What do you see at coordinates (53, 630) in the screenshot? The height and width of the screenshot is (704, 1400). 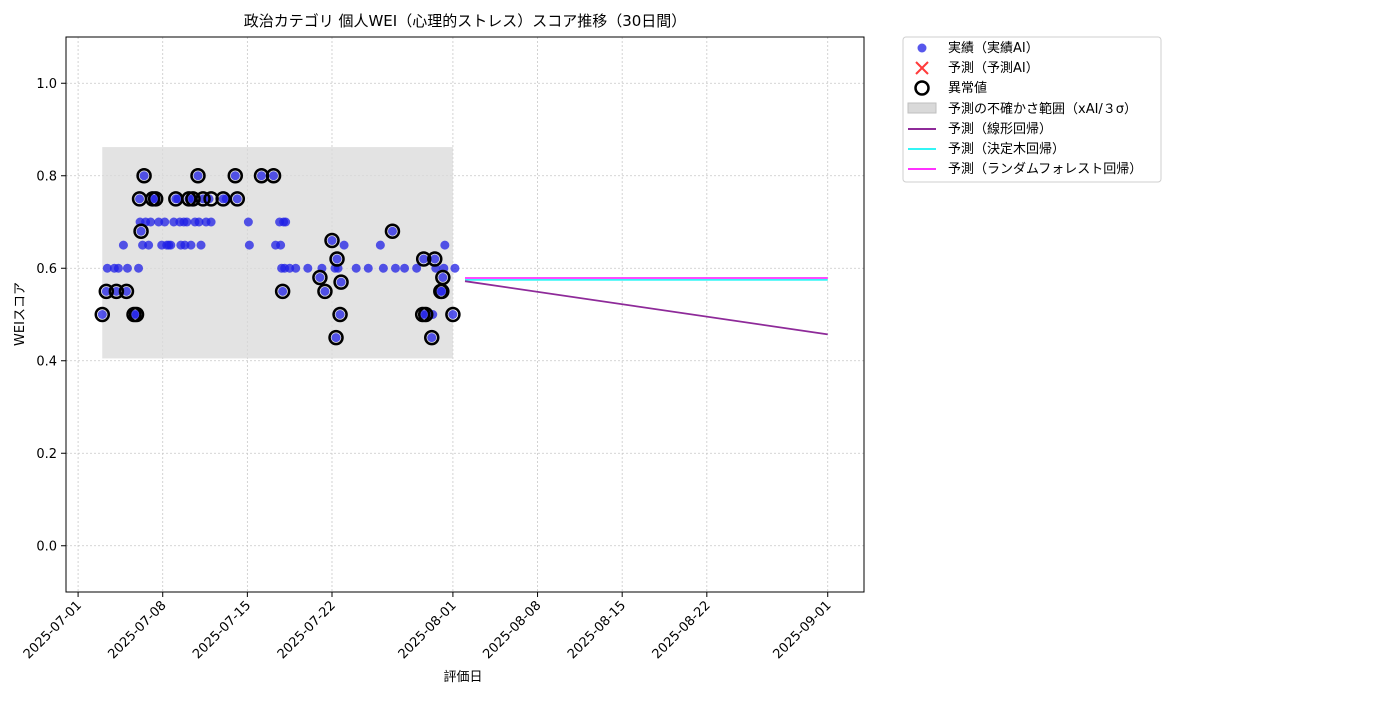 I see `x-tick-label: 2025-07-01` at bounding box center [53, 630].